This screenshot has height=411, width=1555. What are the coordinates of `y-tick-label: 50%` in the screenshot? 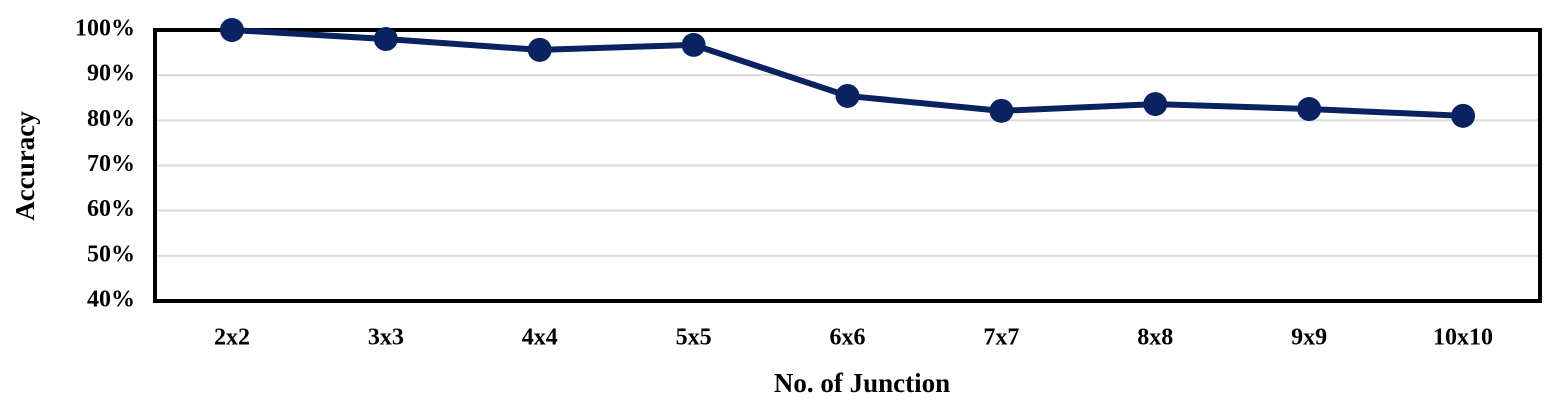 It's located at (111, 254).